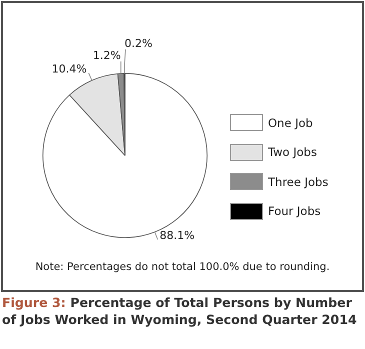 This screenshot has height=349, width=365. Describe the element at coordinates (180, 311) in the screenshot. I see `text: Figure 3: Percentage of Total Persons by Number of Jobs Worked in Wyoming, Second Quarter 2014` at that location.